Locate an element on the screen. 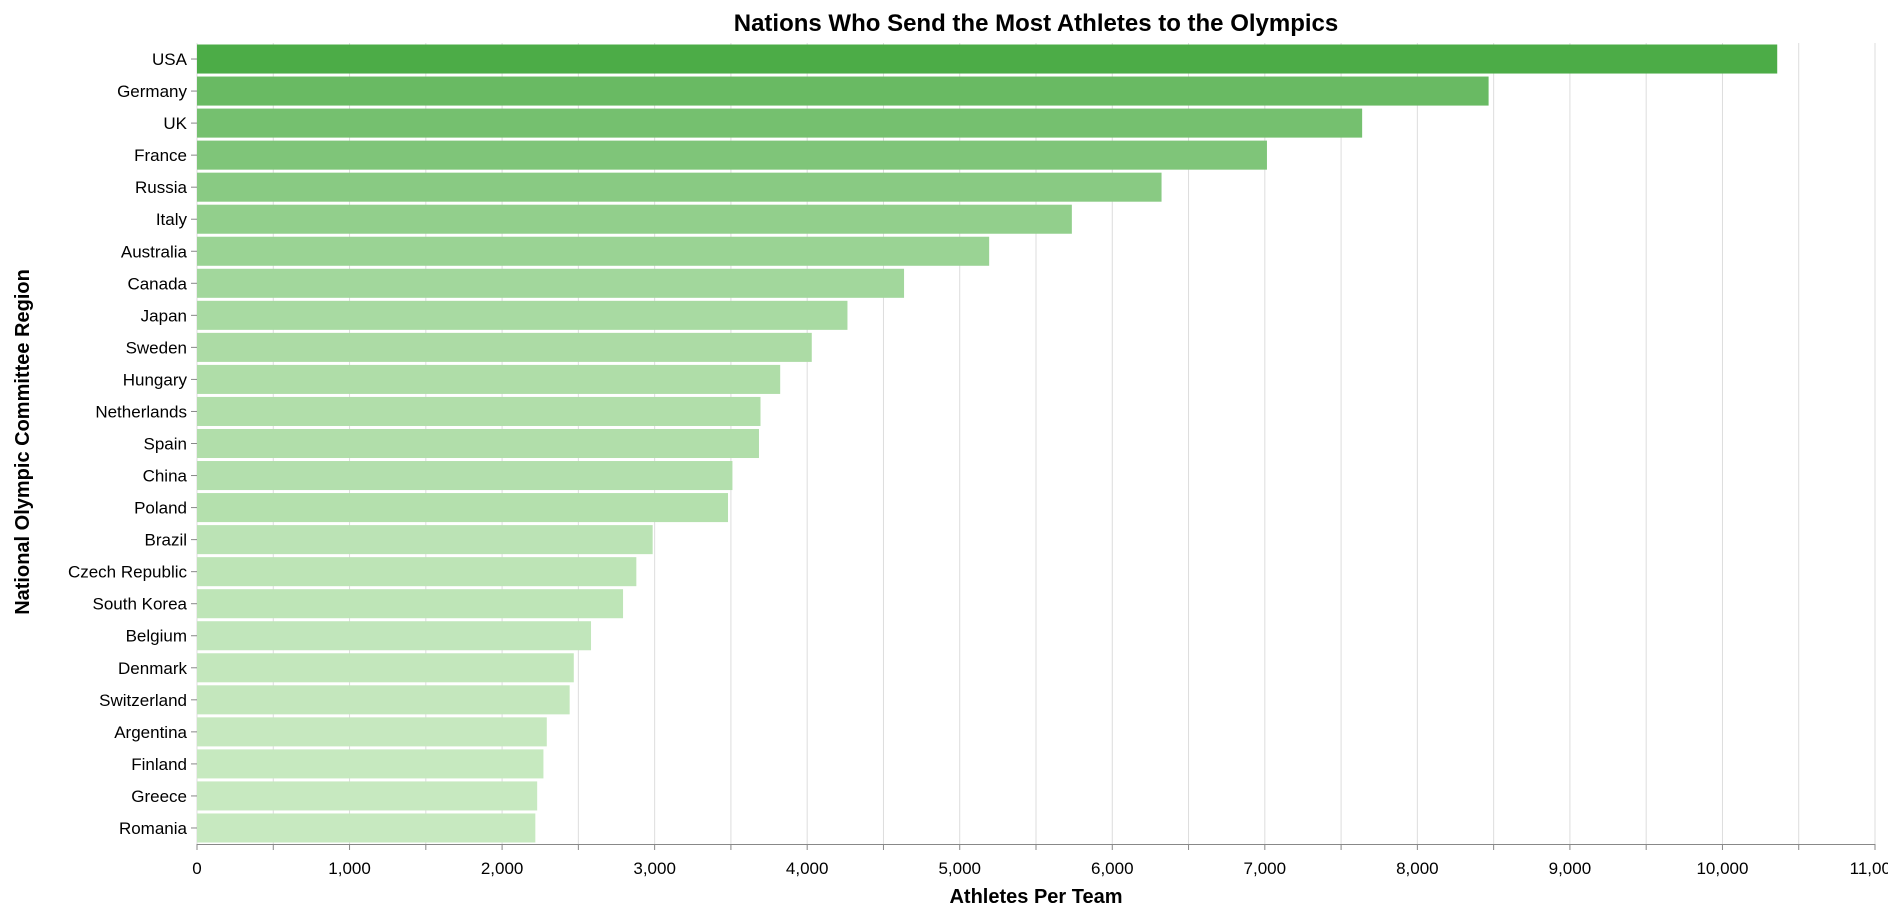 The width and height of the screenshot is (1888, 918). y-tick-label: Australia is located at coordinates (154, 251).